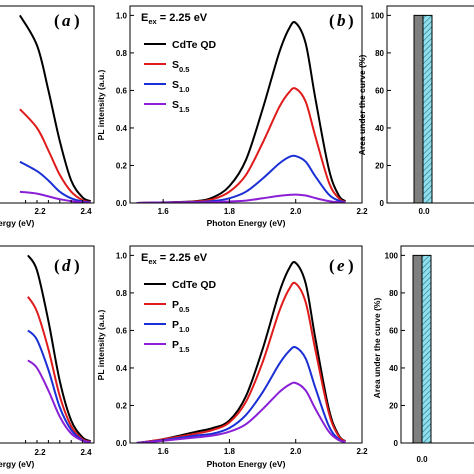  I want to click on panel-c-ytick-label-0: 0, so click(382, 203).